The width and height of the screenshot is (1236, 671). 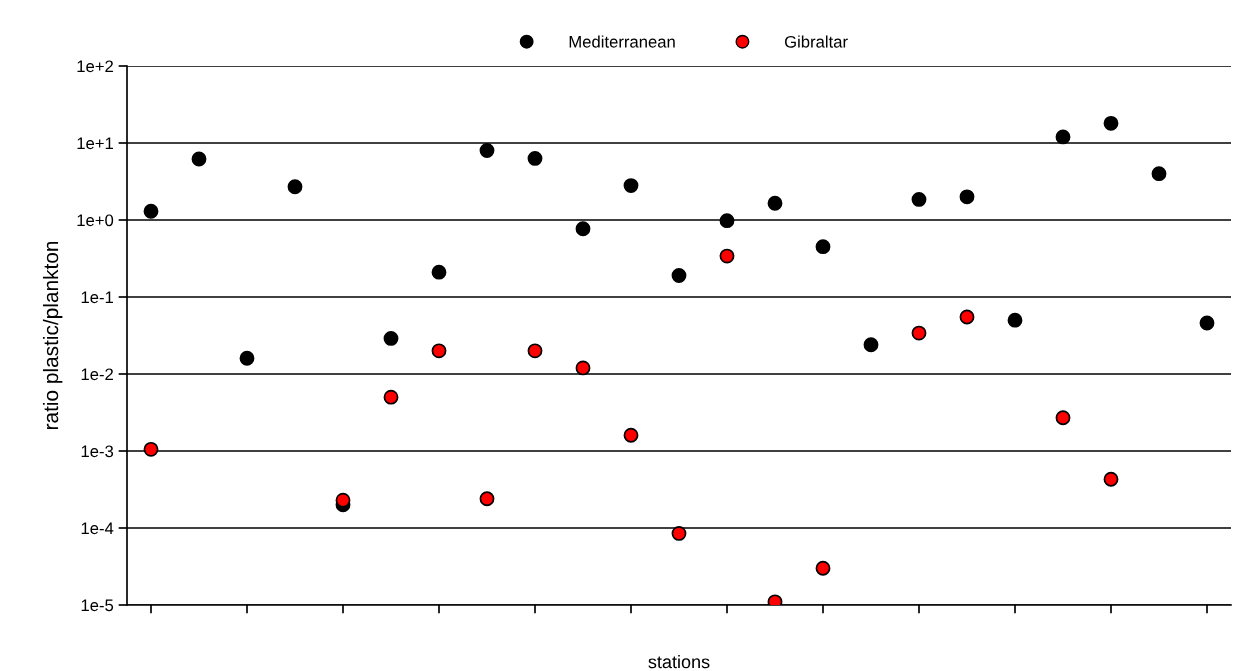 What do you see at coordinates (97, 451) in the screenshot?
I see `y-tick-label: 1e-3` at bounding box center [97, 451].